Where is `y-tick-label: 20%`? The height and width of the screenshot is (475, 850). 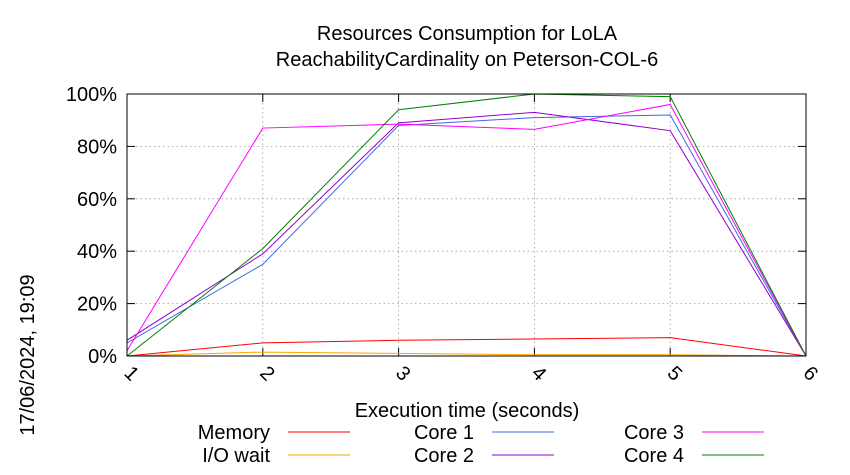
y-tick-label: 20% is located at coordinates (97, 305).